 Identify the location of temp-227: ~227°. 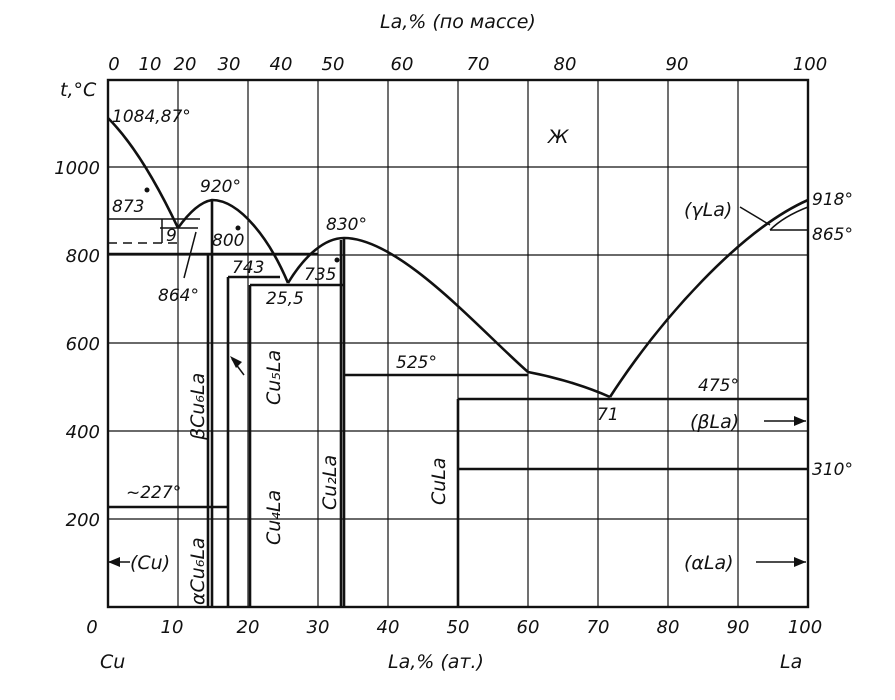
(153, 493).